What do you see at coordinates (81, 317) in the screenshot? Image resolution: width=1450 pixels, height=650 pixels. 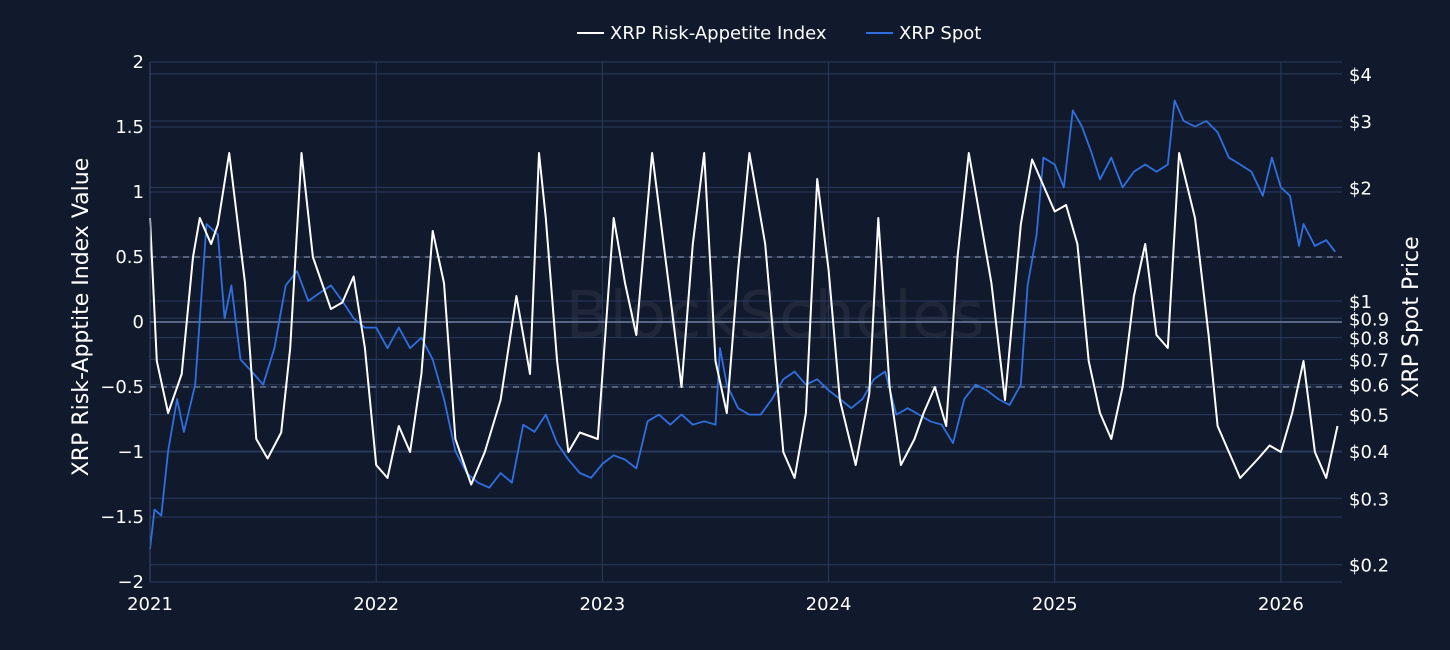 I see `y-axis-left-title: XRP Risk-Apptite Index Value` at bounding box center [81, 317].